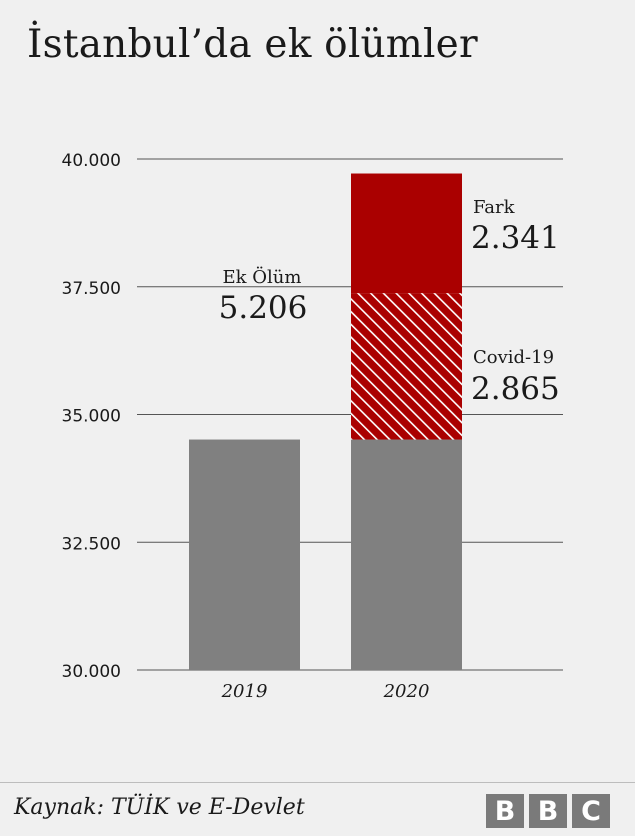 The image size is (635, 836). Describe the element at coordinates (91, 289) in the screenshot. I see `y-tick-label: 37.500` at that location.